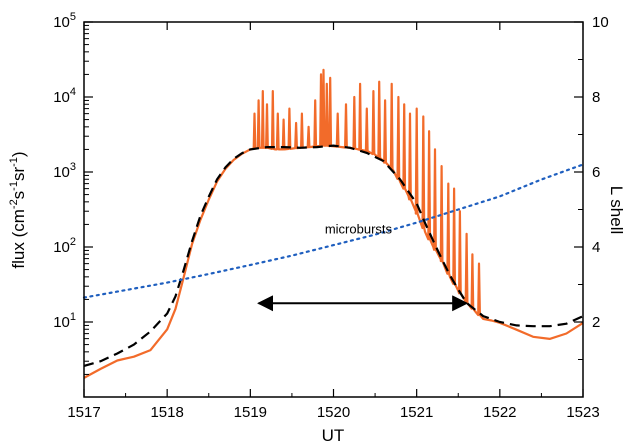  Describe the element at coordinates (333, 412) in the screenshot. I see `x-tick-label: 1520` at that location.